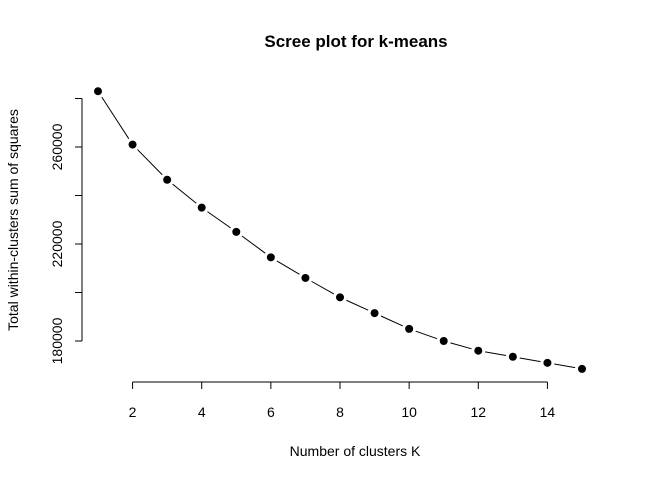  I want to click on x-axis-label: Number of clusters K, so click(355, 451).